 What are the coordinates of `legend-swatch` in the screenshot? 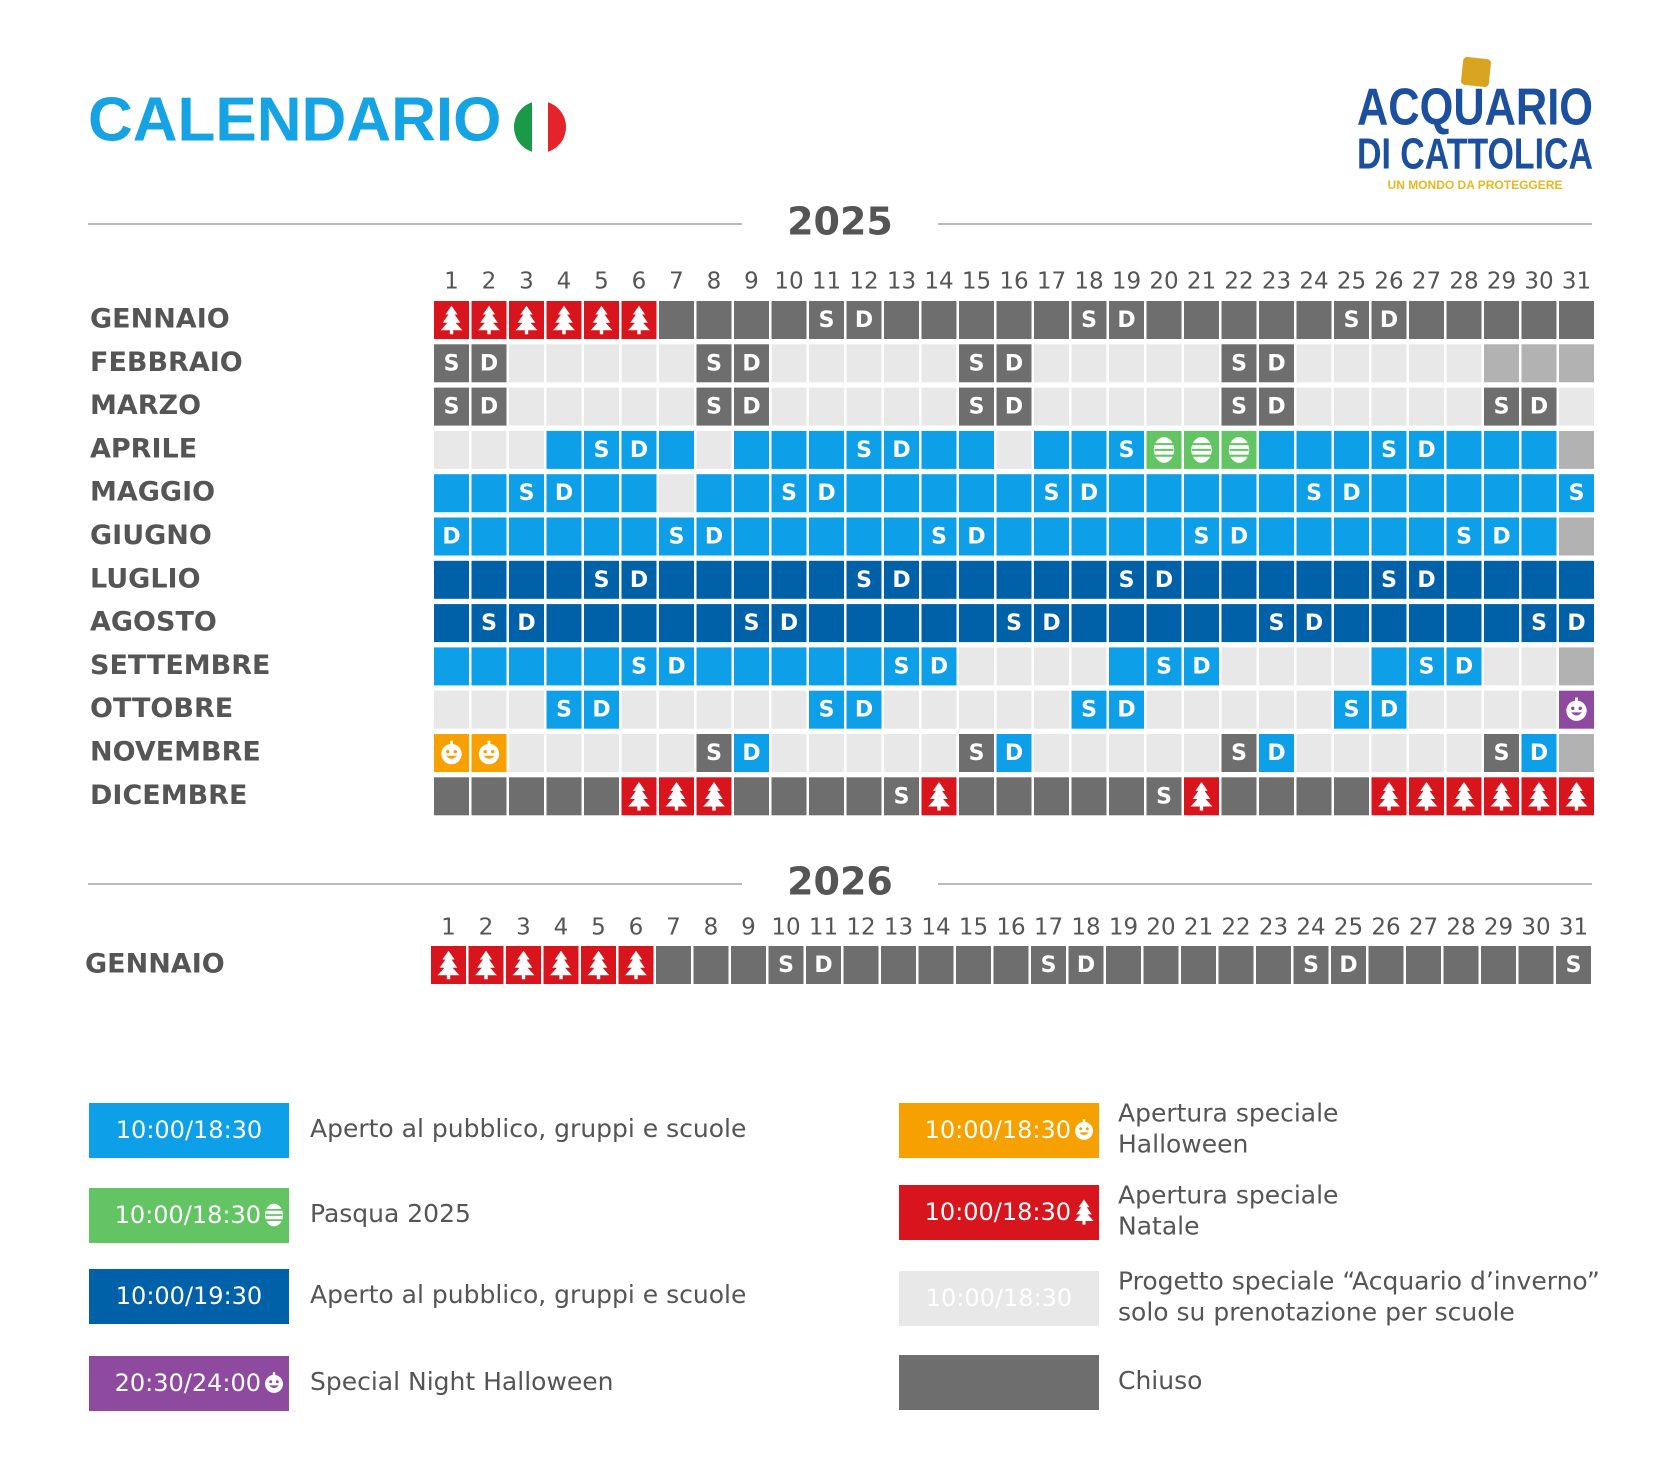 It's located at (189, 1383).